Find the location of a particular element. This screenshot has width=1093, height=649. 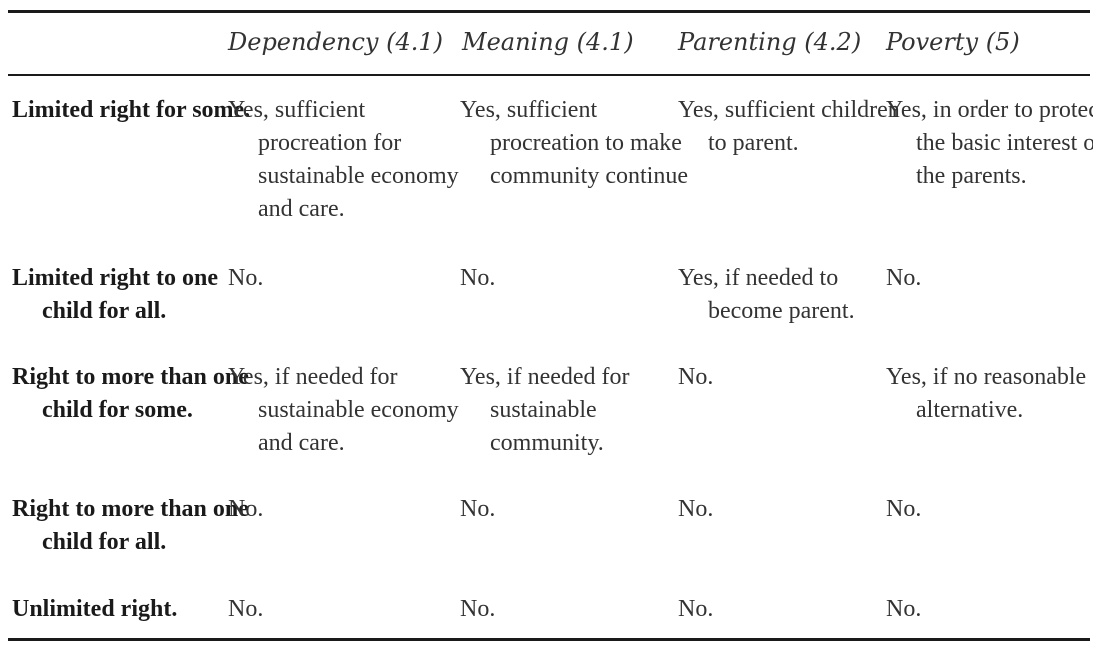

row-label: Unlimited right. is located at coordinates (95, 609).